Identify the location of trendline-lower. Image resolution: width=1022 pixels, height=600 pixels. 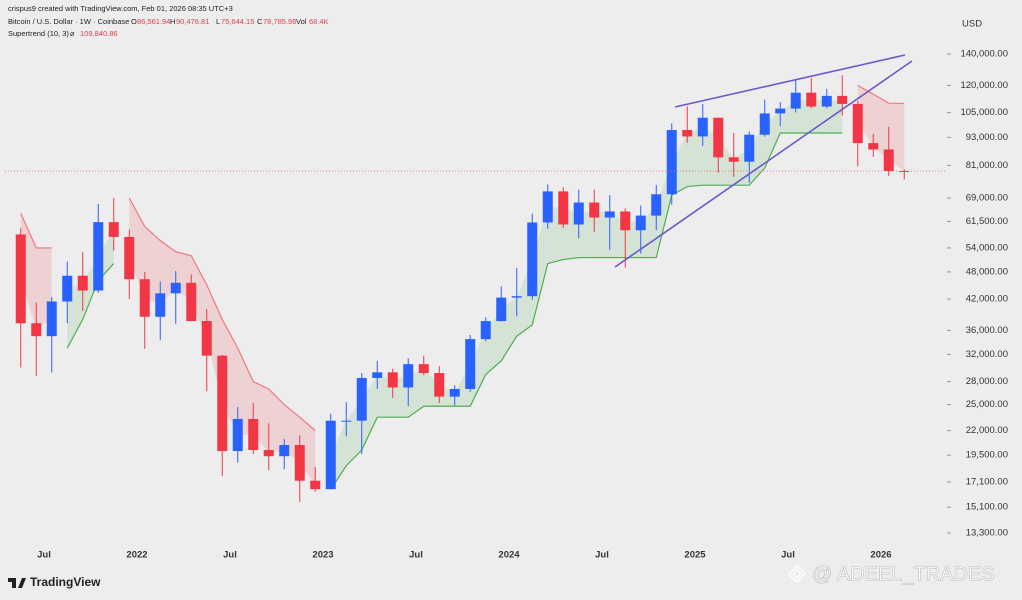
(763, 164).